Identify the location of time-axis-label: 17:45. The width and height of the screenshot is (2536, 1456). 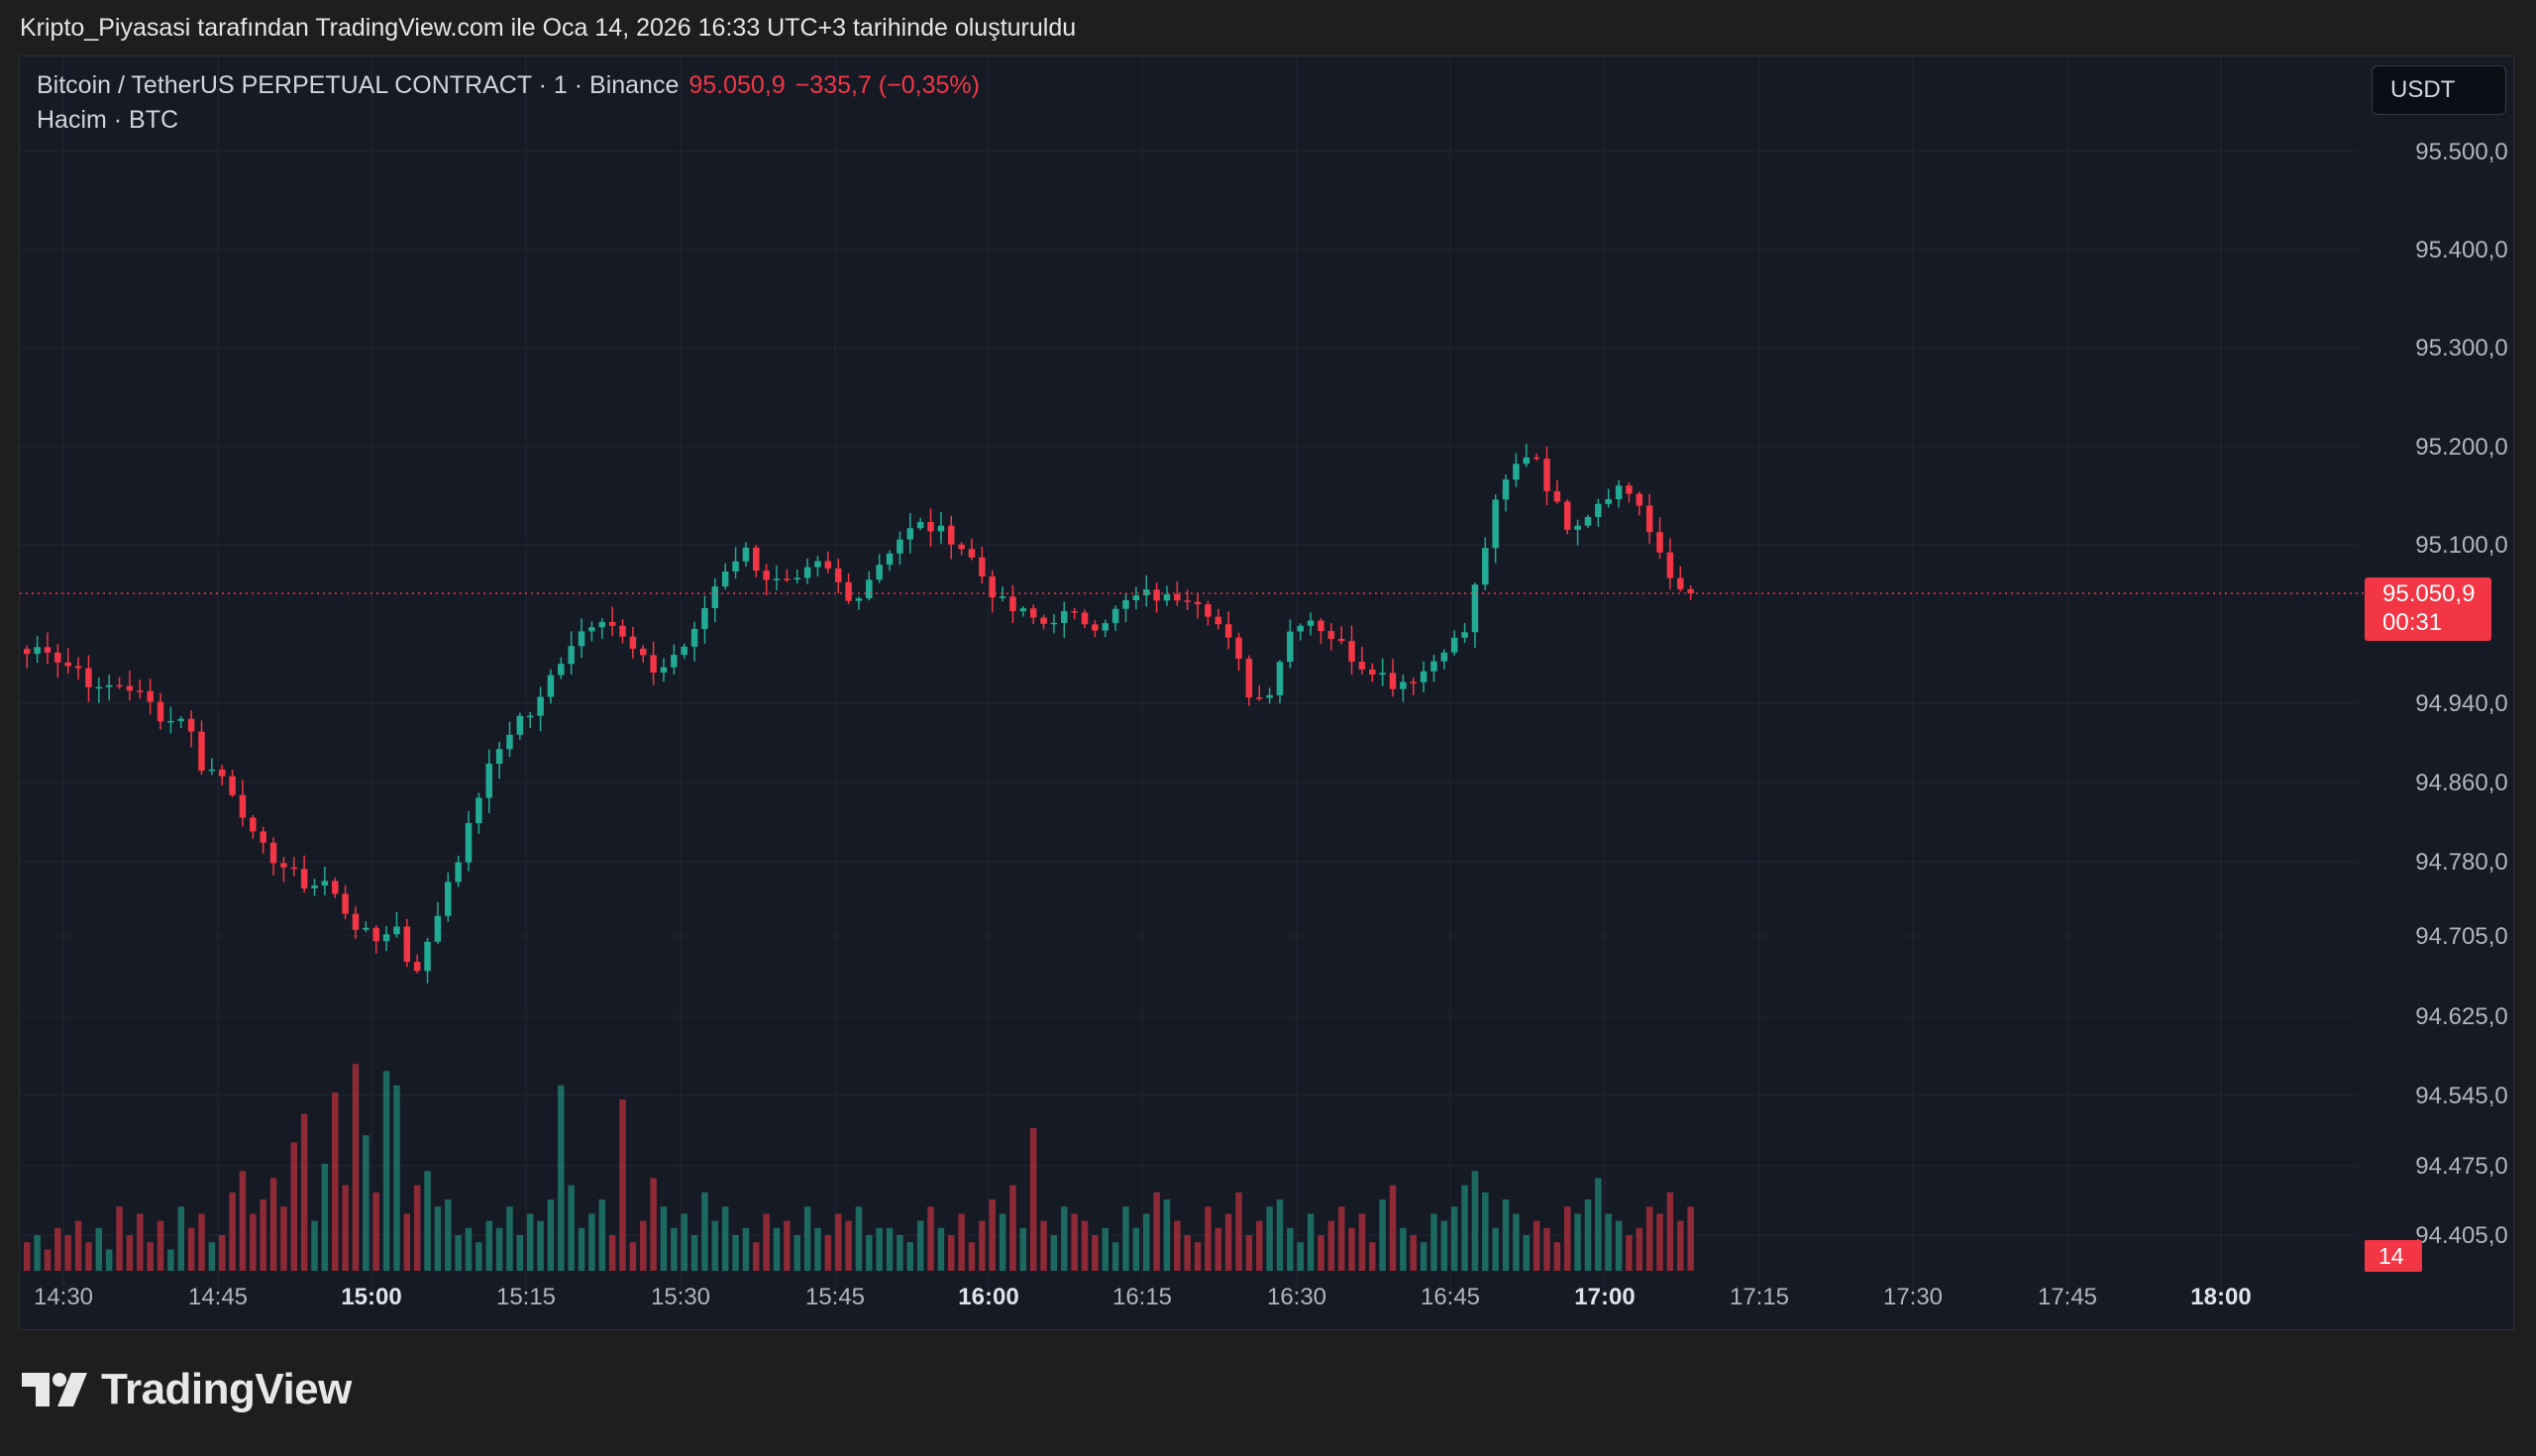
(2067, 1297).